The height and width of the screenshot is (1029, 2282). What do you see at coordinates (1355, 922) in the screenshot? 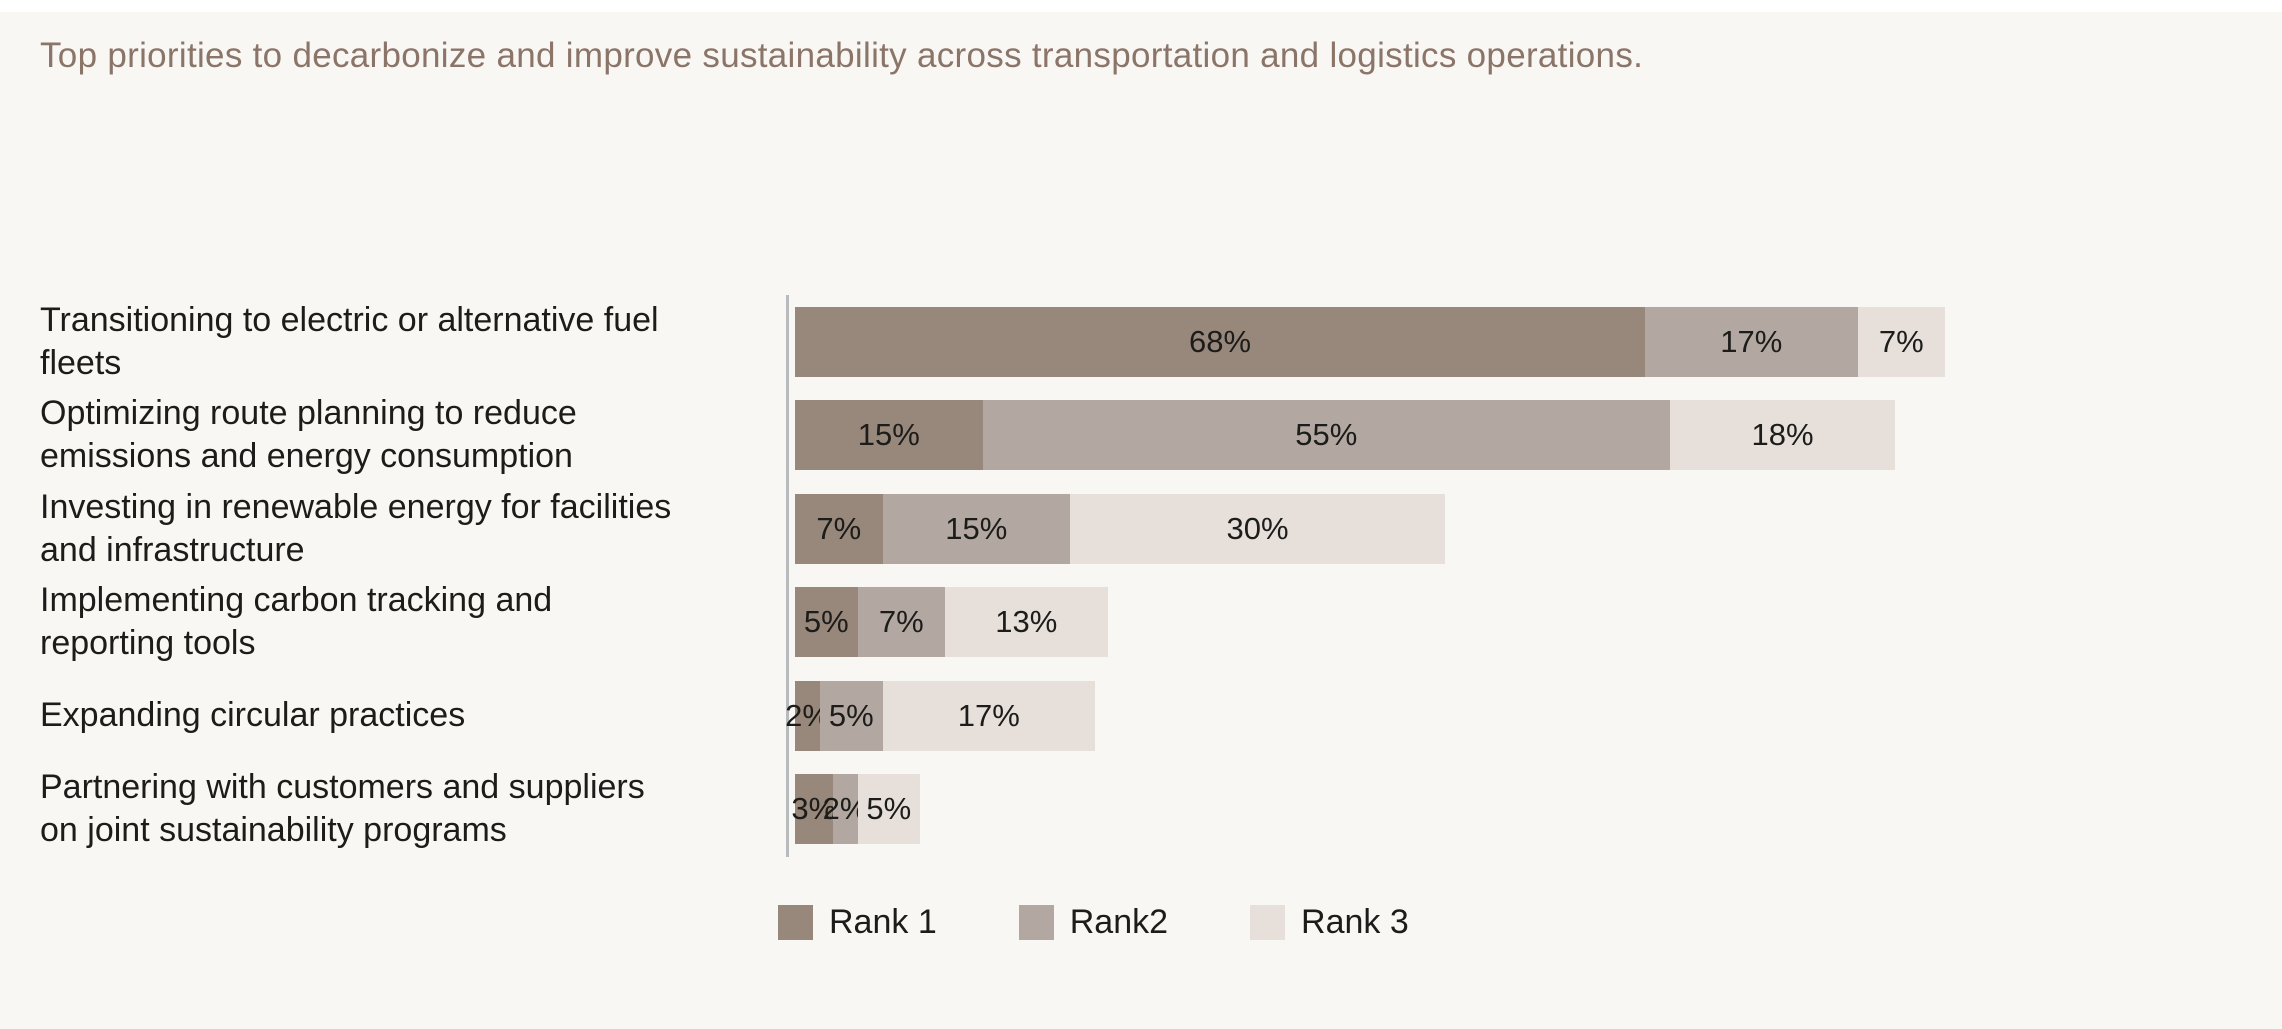
I see `legend-label: Rank 3` at bounding box center [1355, 922].